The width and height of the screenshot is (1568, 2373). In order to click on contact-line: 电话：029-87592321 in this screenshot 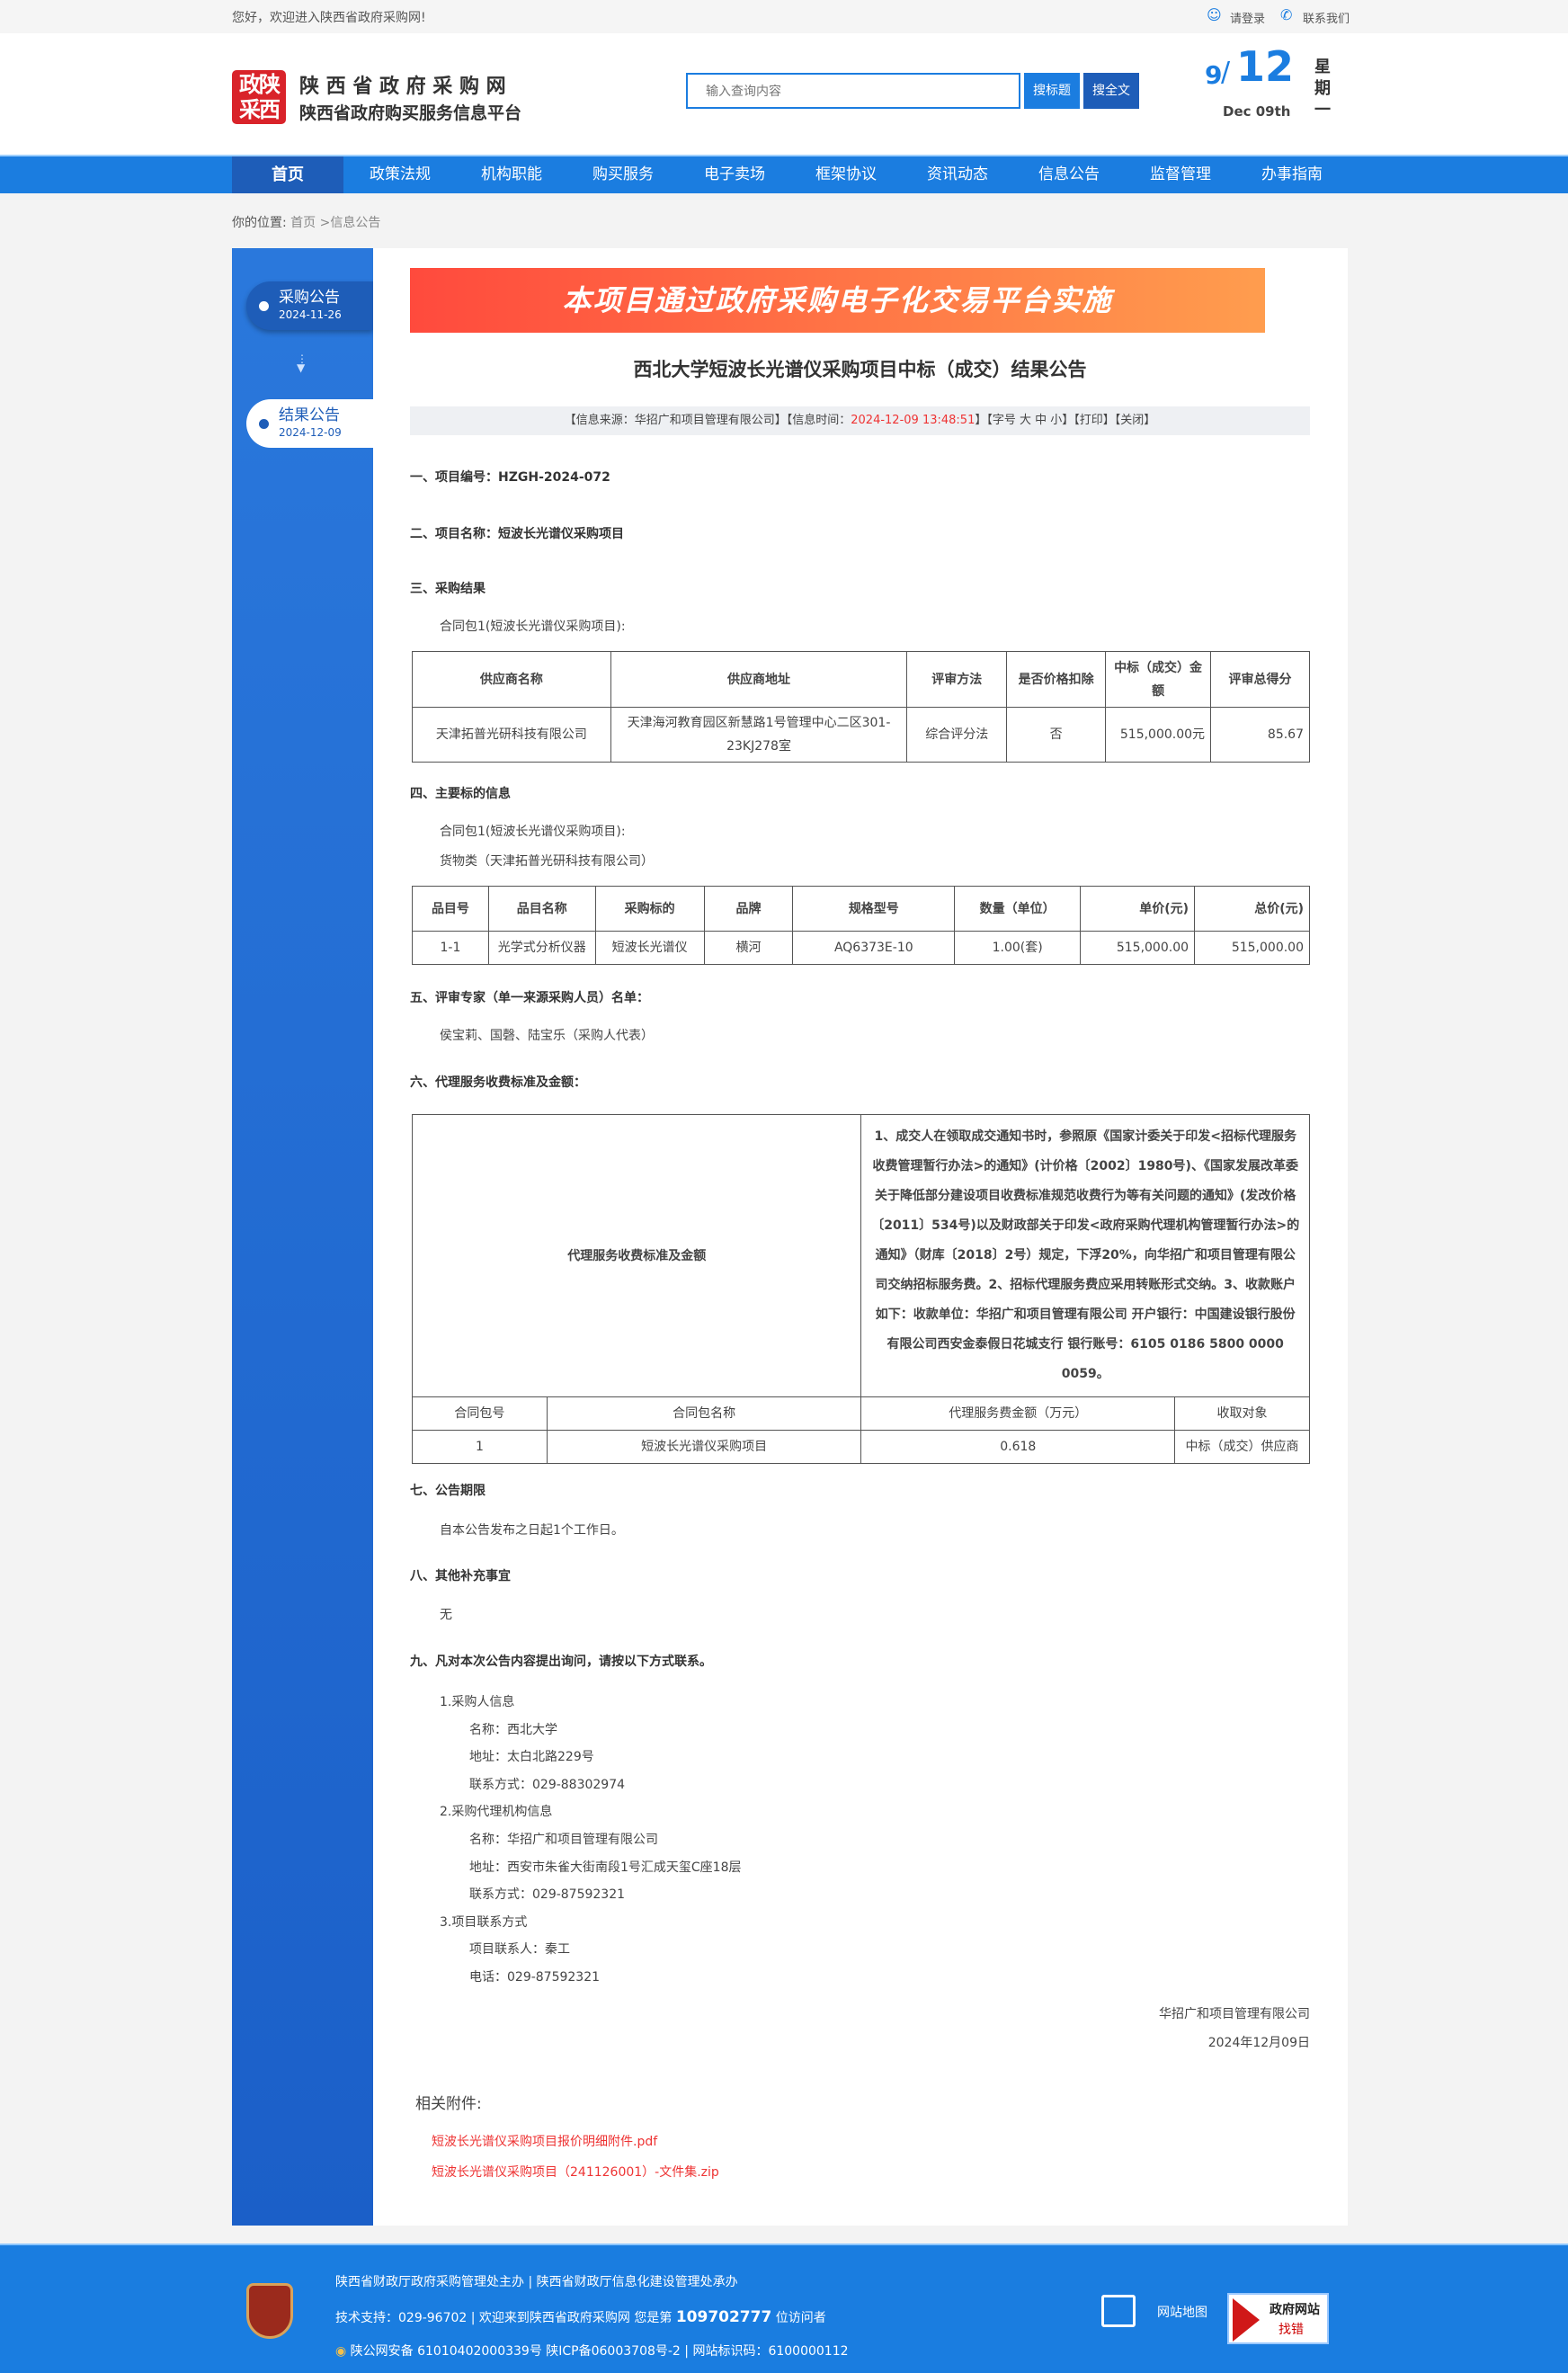, I will do `click(535, 1977)`.